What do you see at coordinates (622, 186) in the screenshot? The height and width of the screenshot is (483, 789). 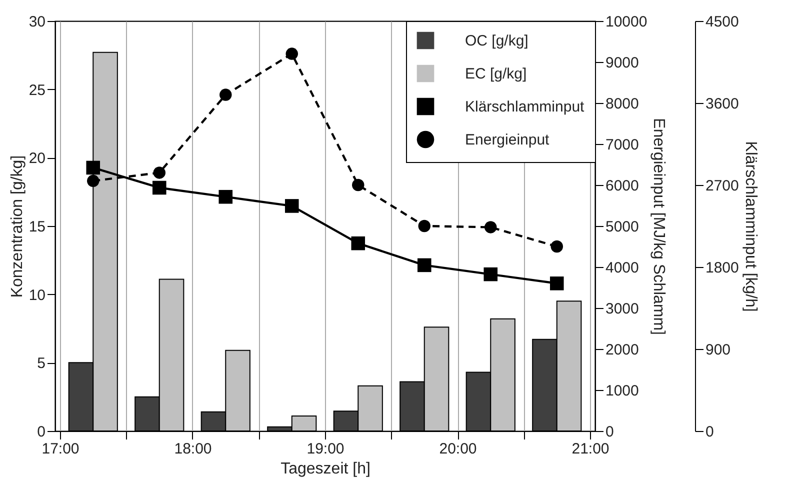 I see `y2-tick-label: 6000` at bounding box center [622, 186].